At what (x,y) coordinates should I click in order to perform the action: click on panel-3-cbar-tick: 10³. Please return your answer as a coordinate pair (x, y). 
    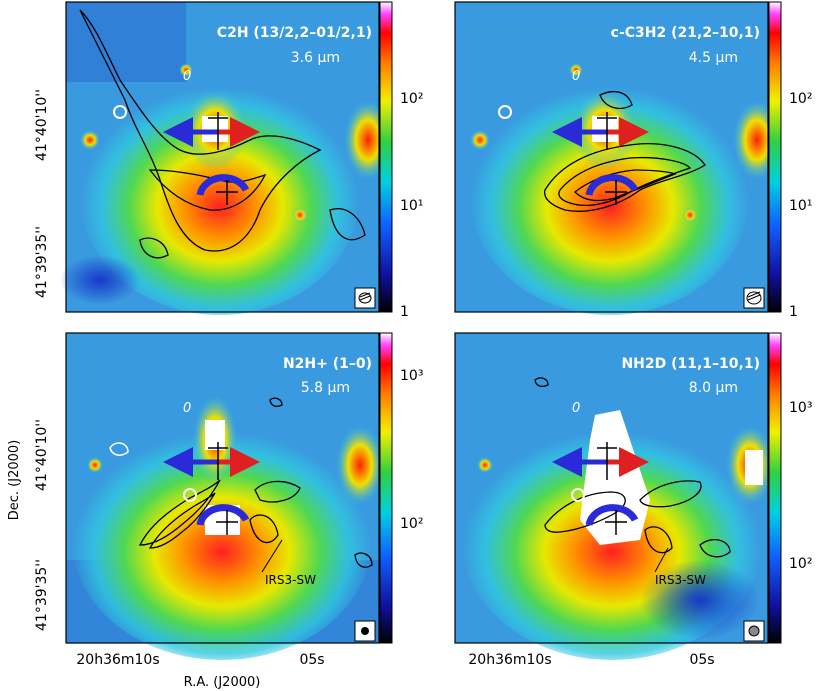
    Looking at the image, I should click on (411, 376).